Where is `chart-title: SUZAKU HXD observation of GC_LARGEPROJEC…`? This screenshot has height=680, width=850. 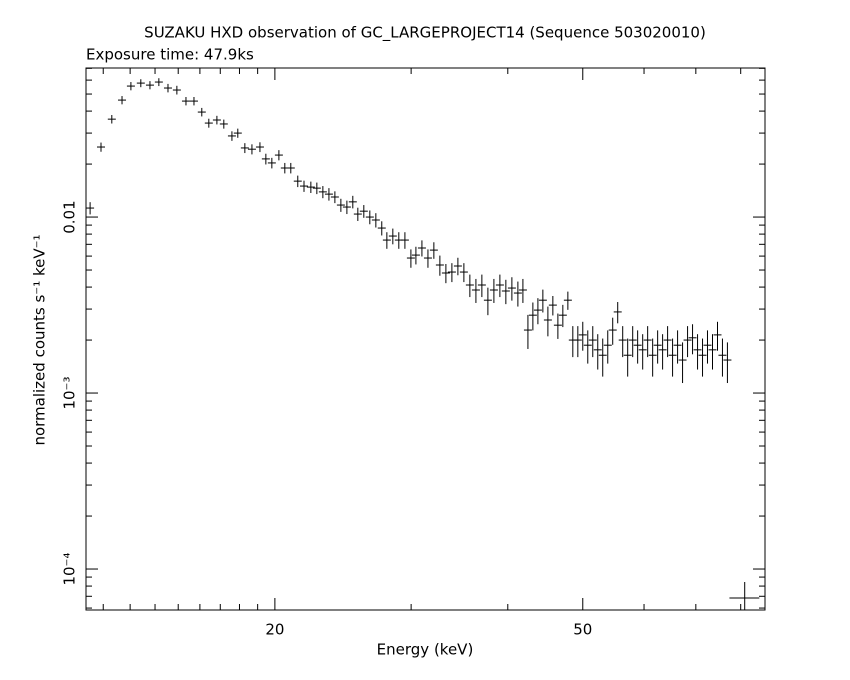
chart-title: SUZAKU HXD observation of GC_LARGEPROJEC… is located at coordinates (425, 33).